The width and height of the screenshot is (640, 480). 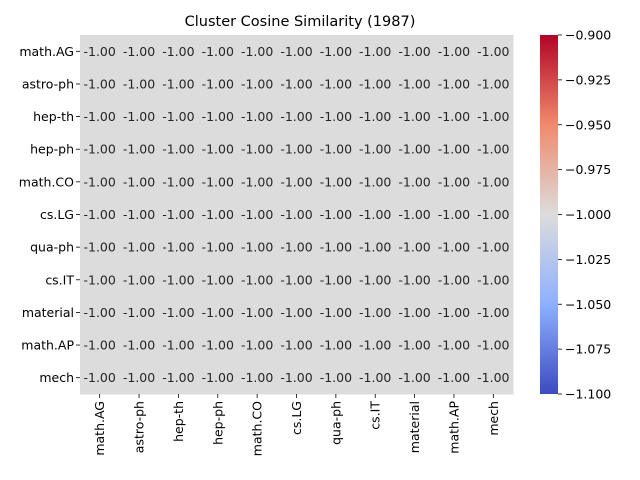 What do you see at coordinates (48, 312) in the screenshot?
I see `y-tick-label: material` at bounding box center [48, 312].